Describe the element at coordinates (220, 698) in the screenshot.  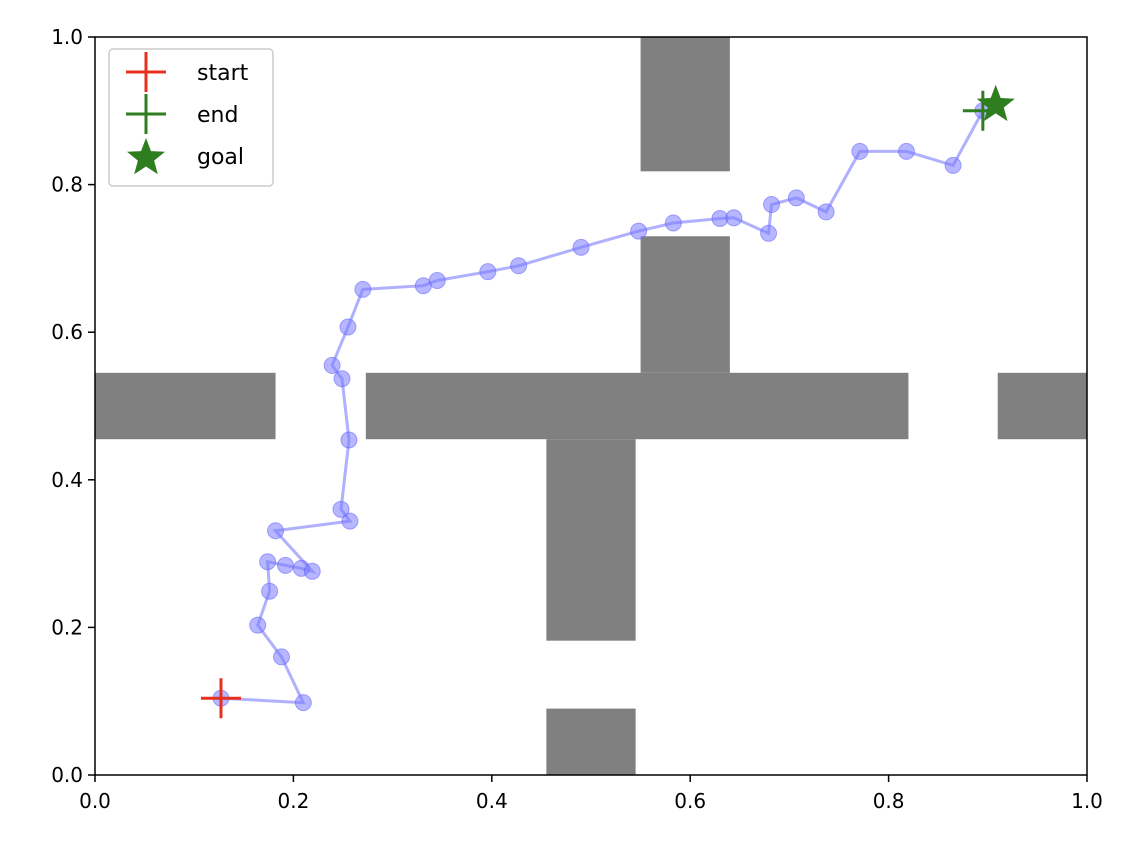
I see `start-marker` at that location.